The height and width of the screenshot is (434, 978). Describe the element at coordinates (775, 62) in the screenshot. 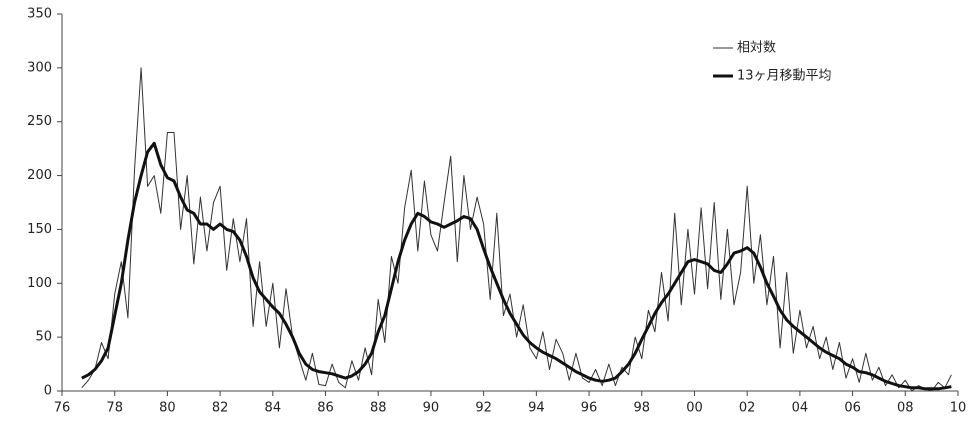

I see `legend-box` at that location.